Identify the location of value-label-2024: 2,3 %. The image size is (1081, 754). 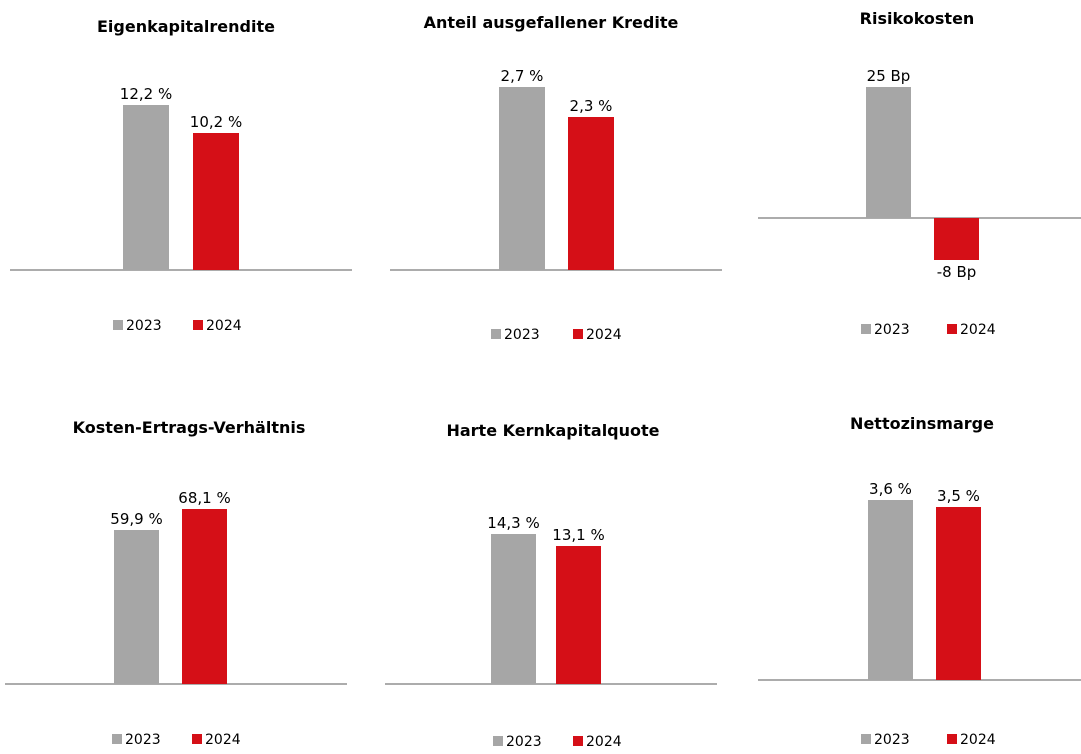
(591, 106).